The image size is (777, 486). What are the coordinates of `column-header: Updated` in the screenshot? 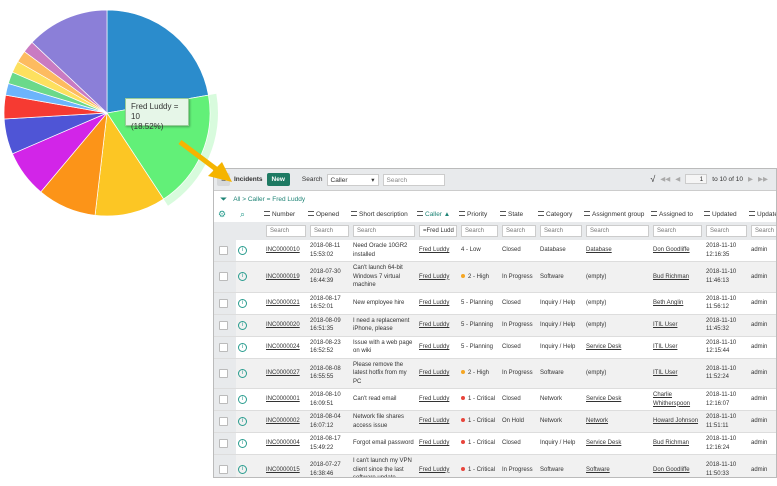 It's located at (726, 214).